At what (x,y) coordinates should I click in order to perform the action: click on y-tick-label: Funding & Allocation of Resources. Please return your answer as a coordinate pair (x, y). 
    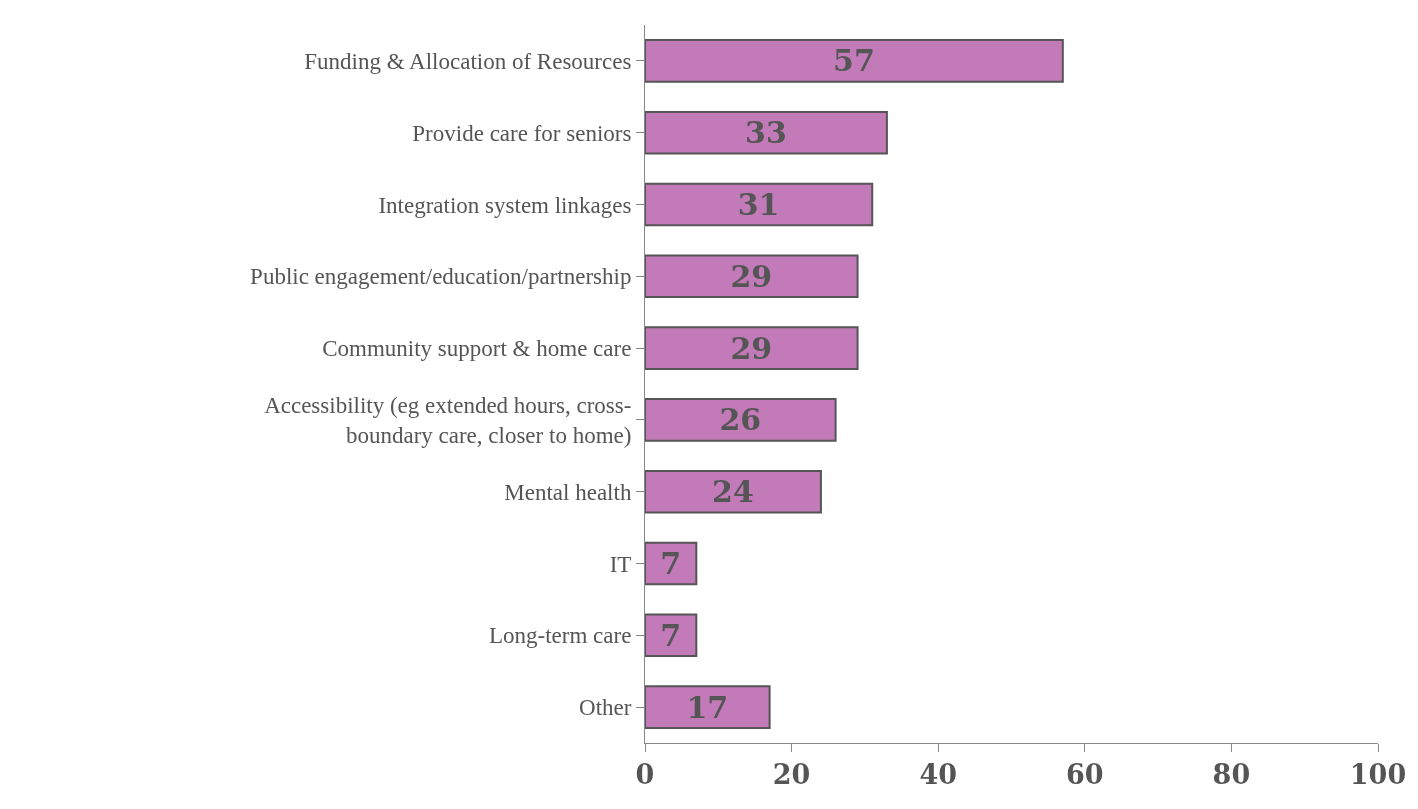
    Looking at the image, I should click on (468, 61).